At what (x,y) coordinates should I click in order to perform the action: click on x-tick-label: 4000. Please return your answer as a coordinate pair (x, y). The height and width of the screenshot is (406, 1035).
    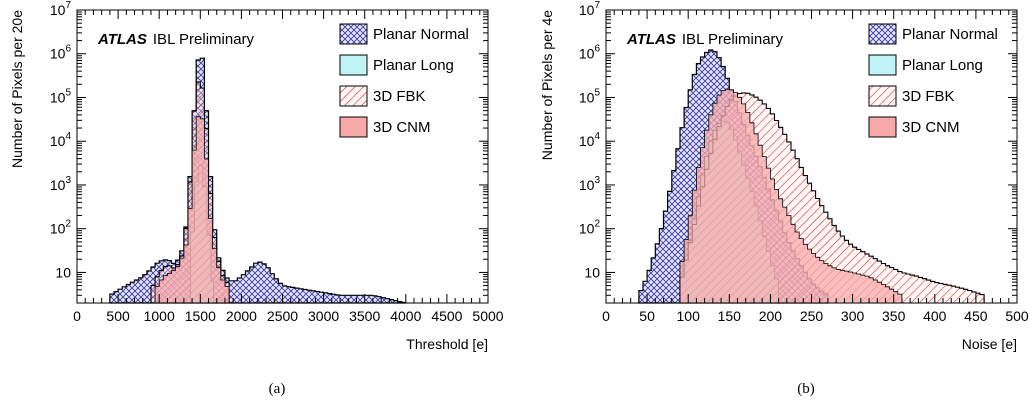
    Looking at the image, I should click on (405, 316).